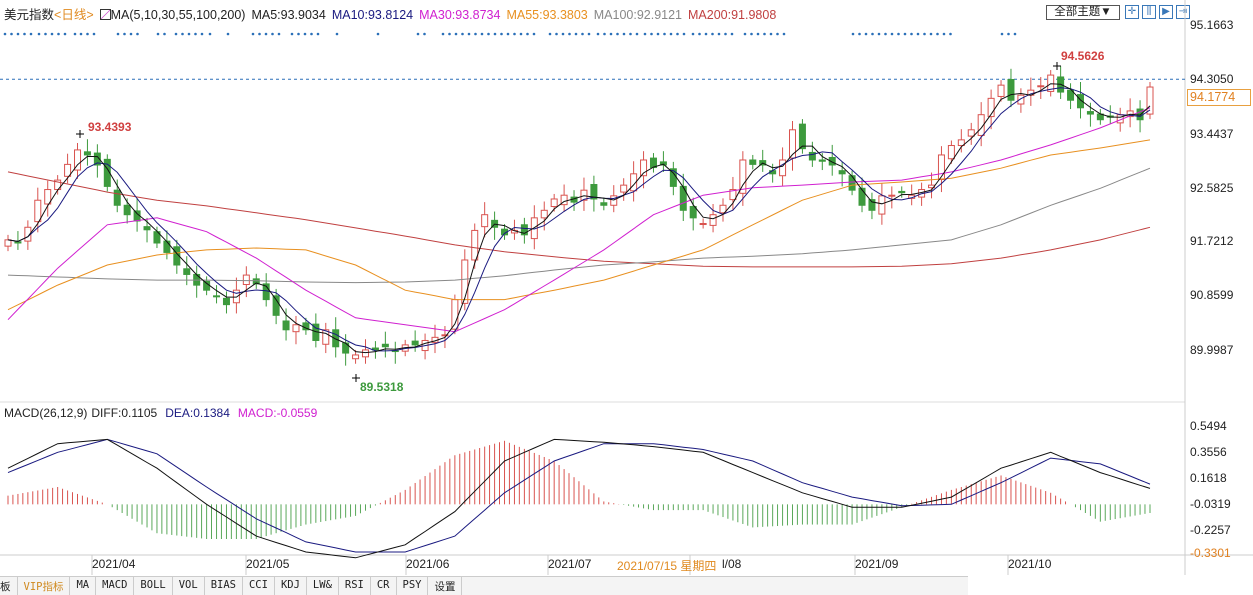 The width and height of the screenshot is (1253, 595). Describe the element at coordinates (197, 413) in the screenshot. I see `dea-value: DEA:0.1384` at that location.